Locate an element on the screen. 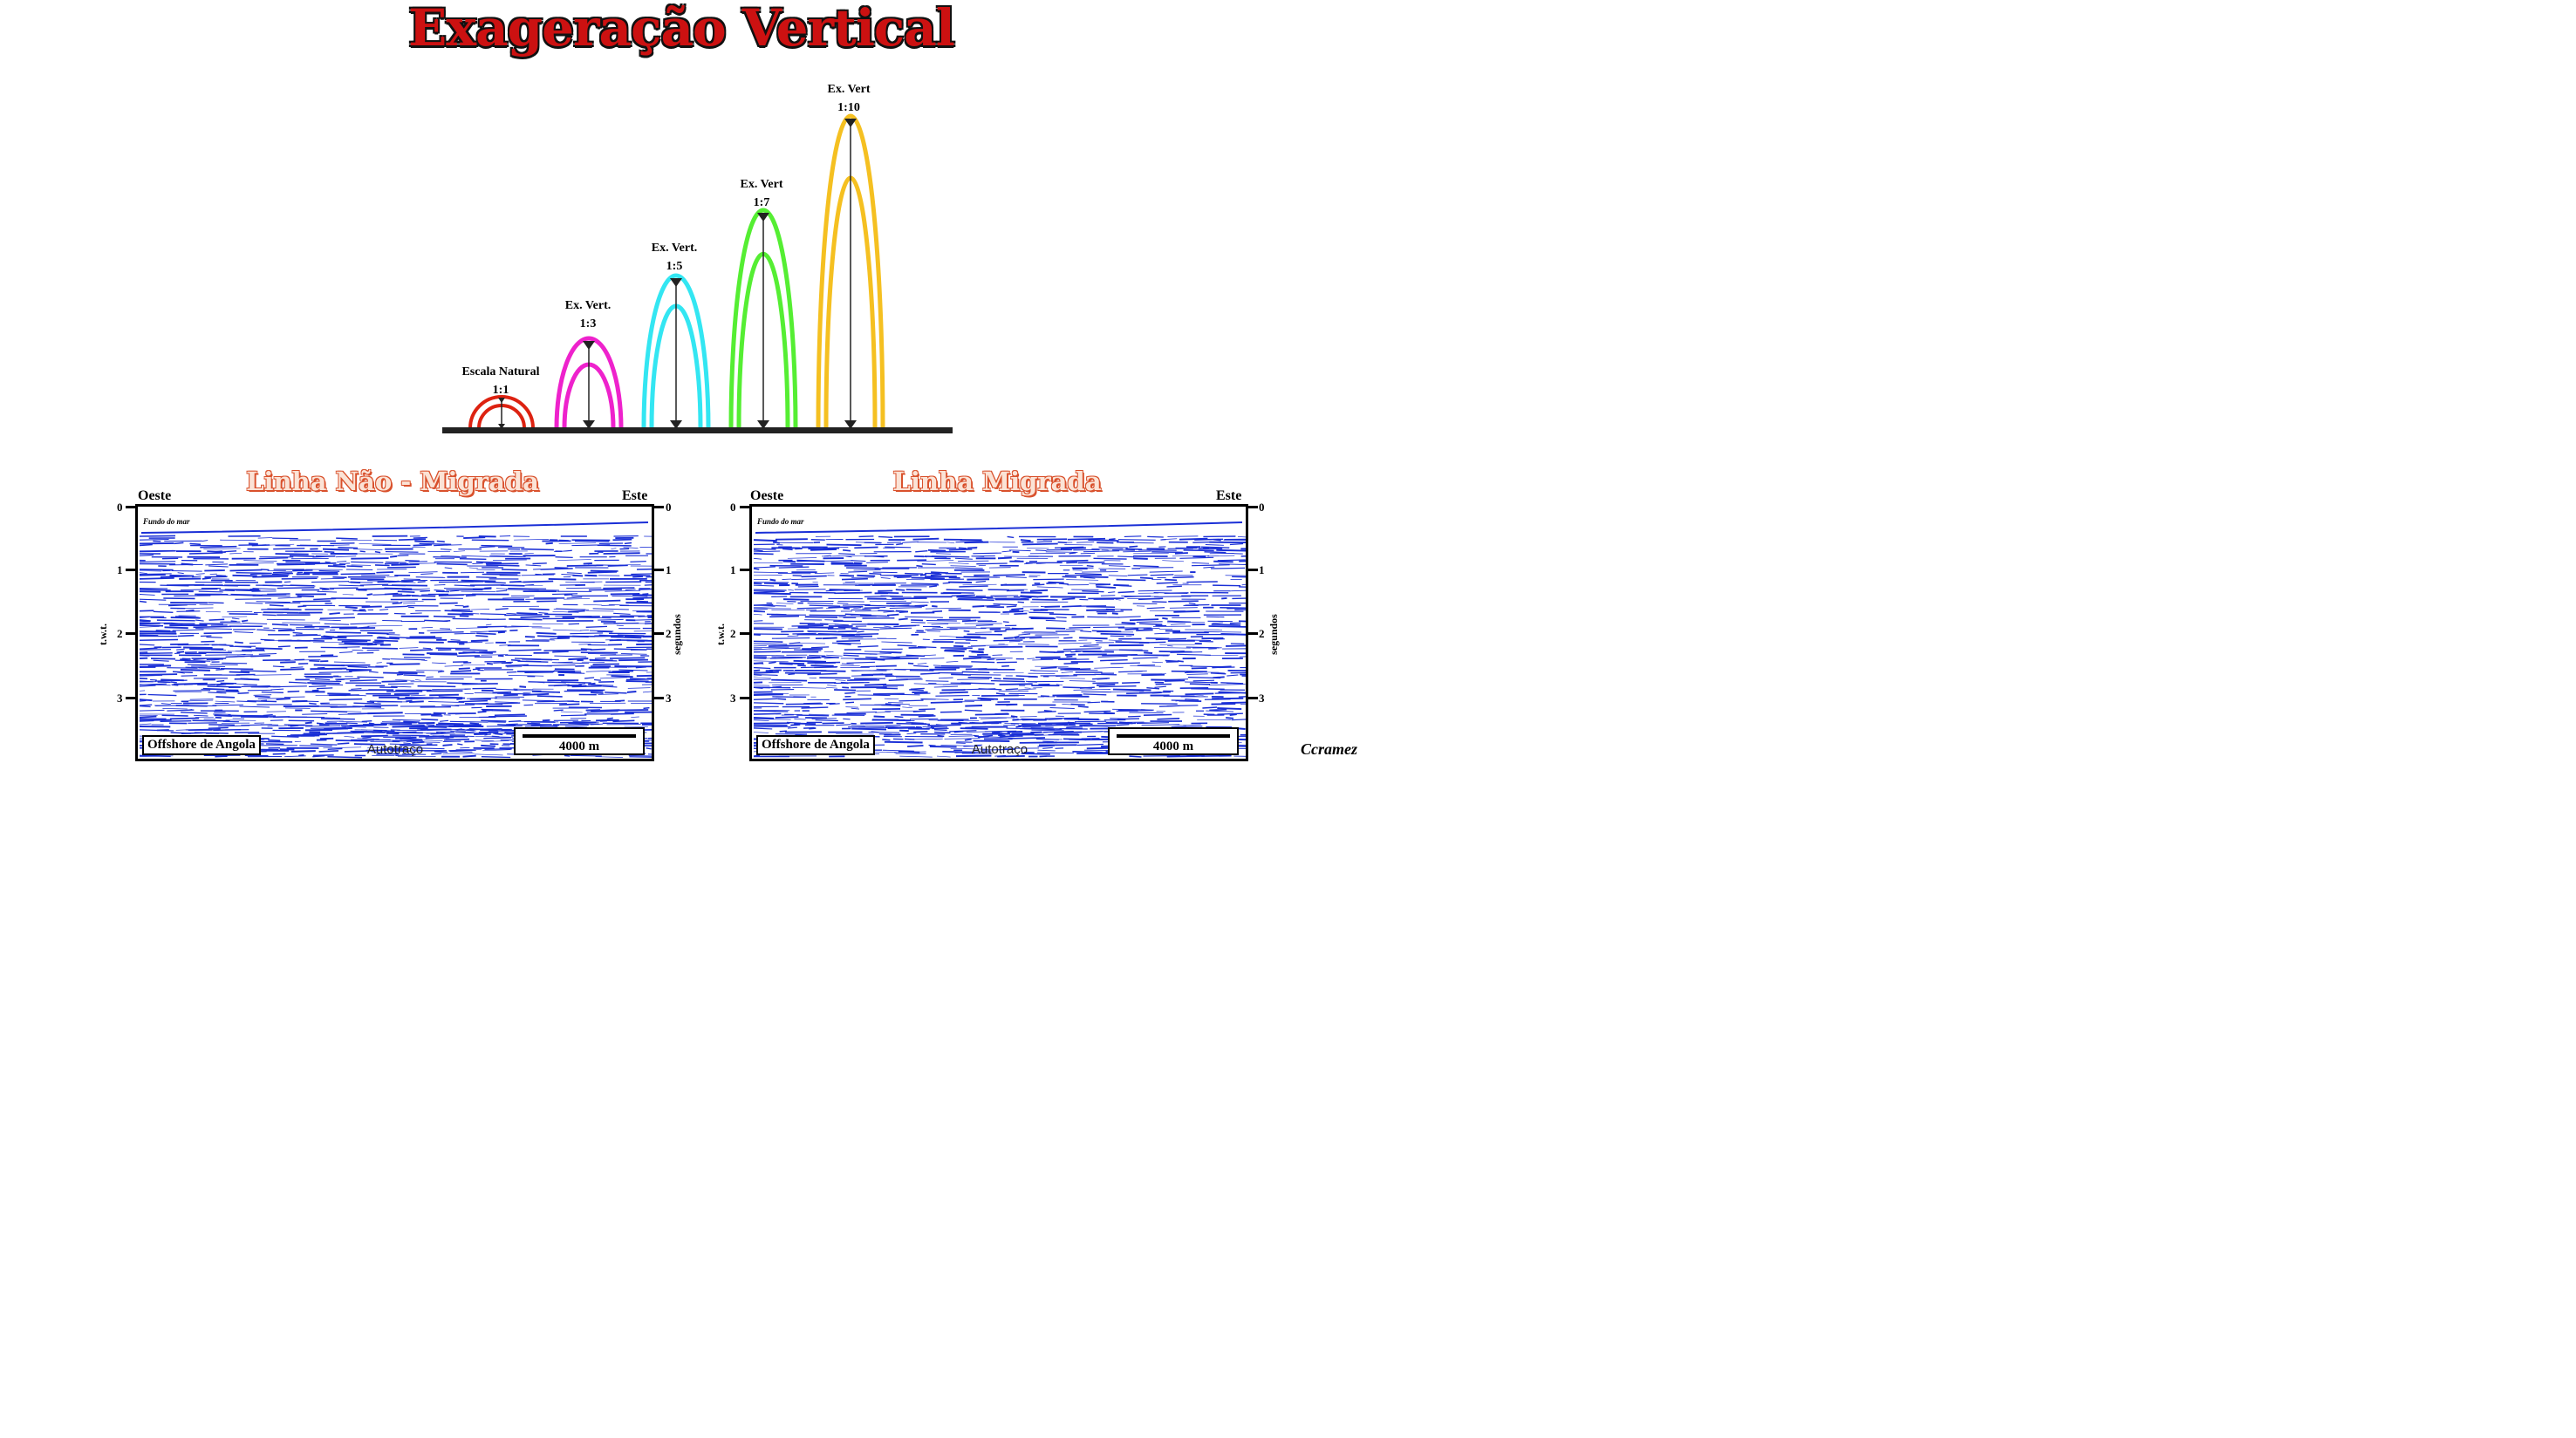 The width and height of the screenshot is (2576, 1438). tick-left-3: 3 is located at coordinates (733, 698).